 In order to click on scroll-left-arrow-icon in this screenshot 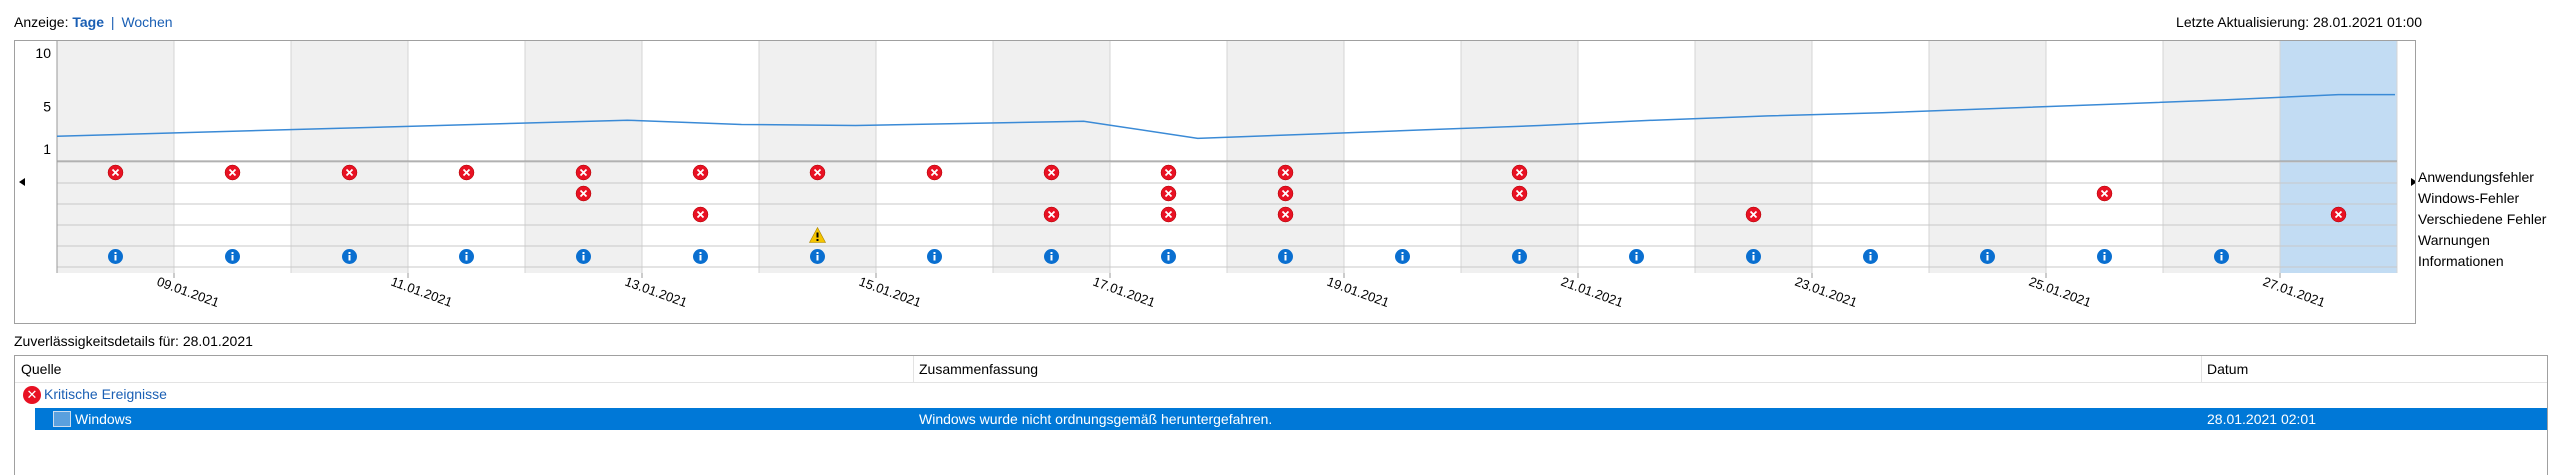, I will do `click(22, 182)`.